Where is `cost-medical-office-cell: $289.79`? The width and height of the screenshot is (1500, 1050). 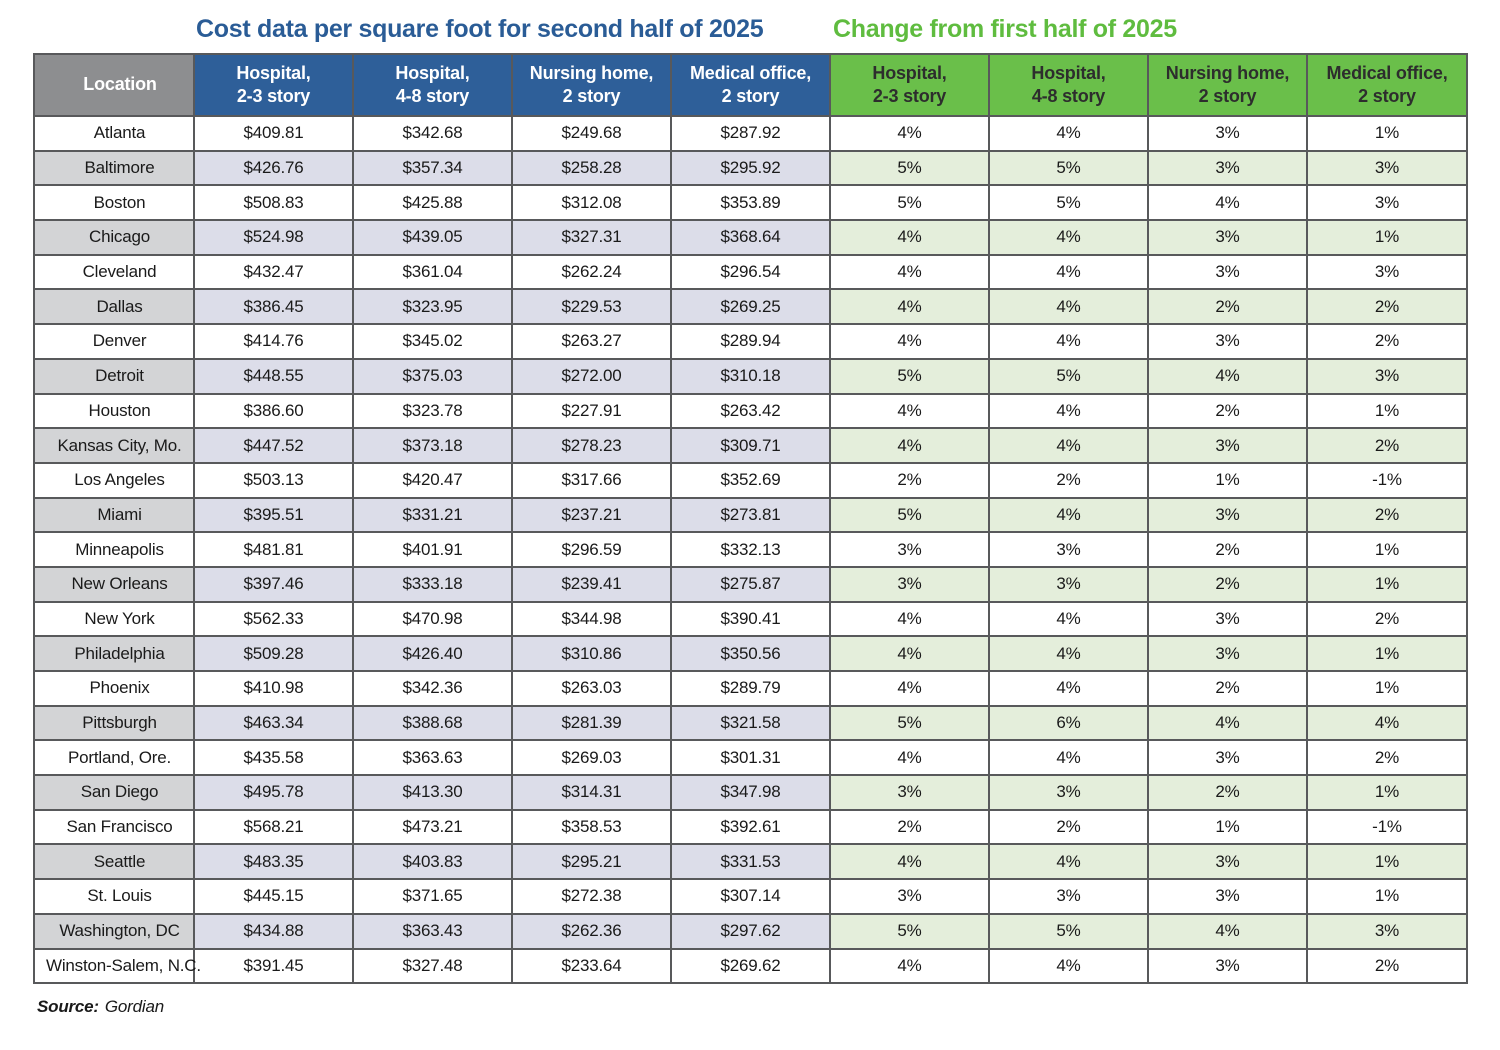 cost-medical-office-cell: $289.79 is located at coordinates (750, 688).